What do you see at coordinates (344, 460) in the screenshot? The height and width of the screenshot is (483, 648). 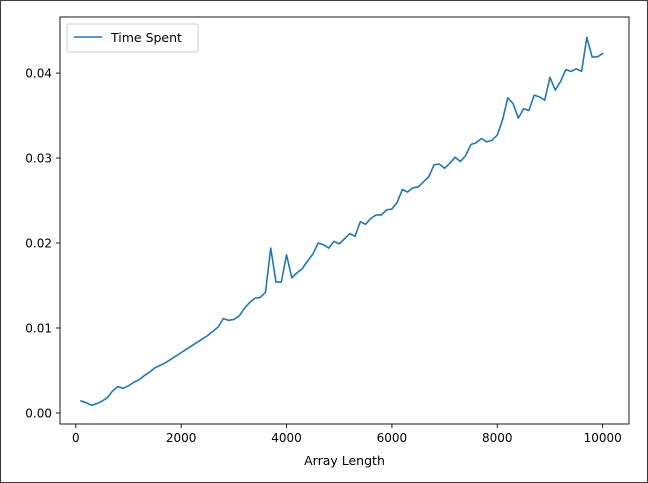 I see `x-axis-label: Array Length` at bounding box center [344, 460].